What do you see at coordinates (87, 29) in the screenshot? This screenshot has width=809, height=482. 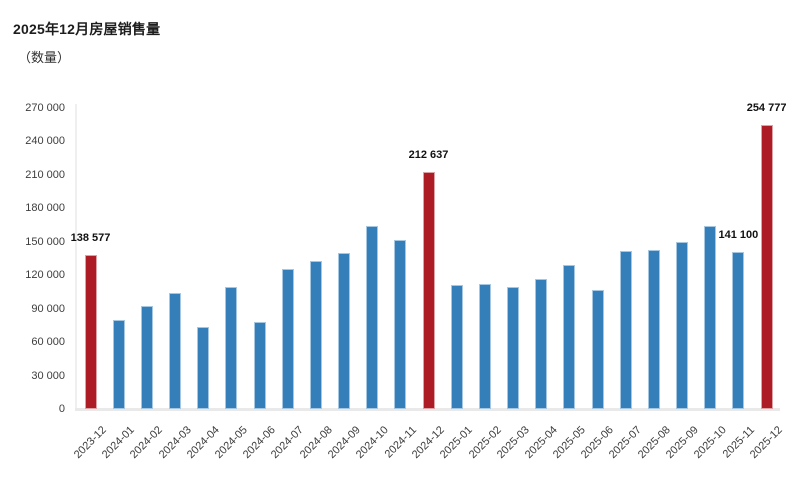 I see `chart-title: 2025年12月房屋销售量` at bounding box center [87, 29].